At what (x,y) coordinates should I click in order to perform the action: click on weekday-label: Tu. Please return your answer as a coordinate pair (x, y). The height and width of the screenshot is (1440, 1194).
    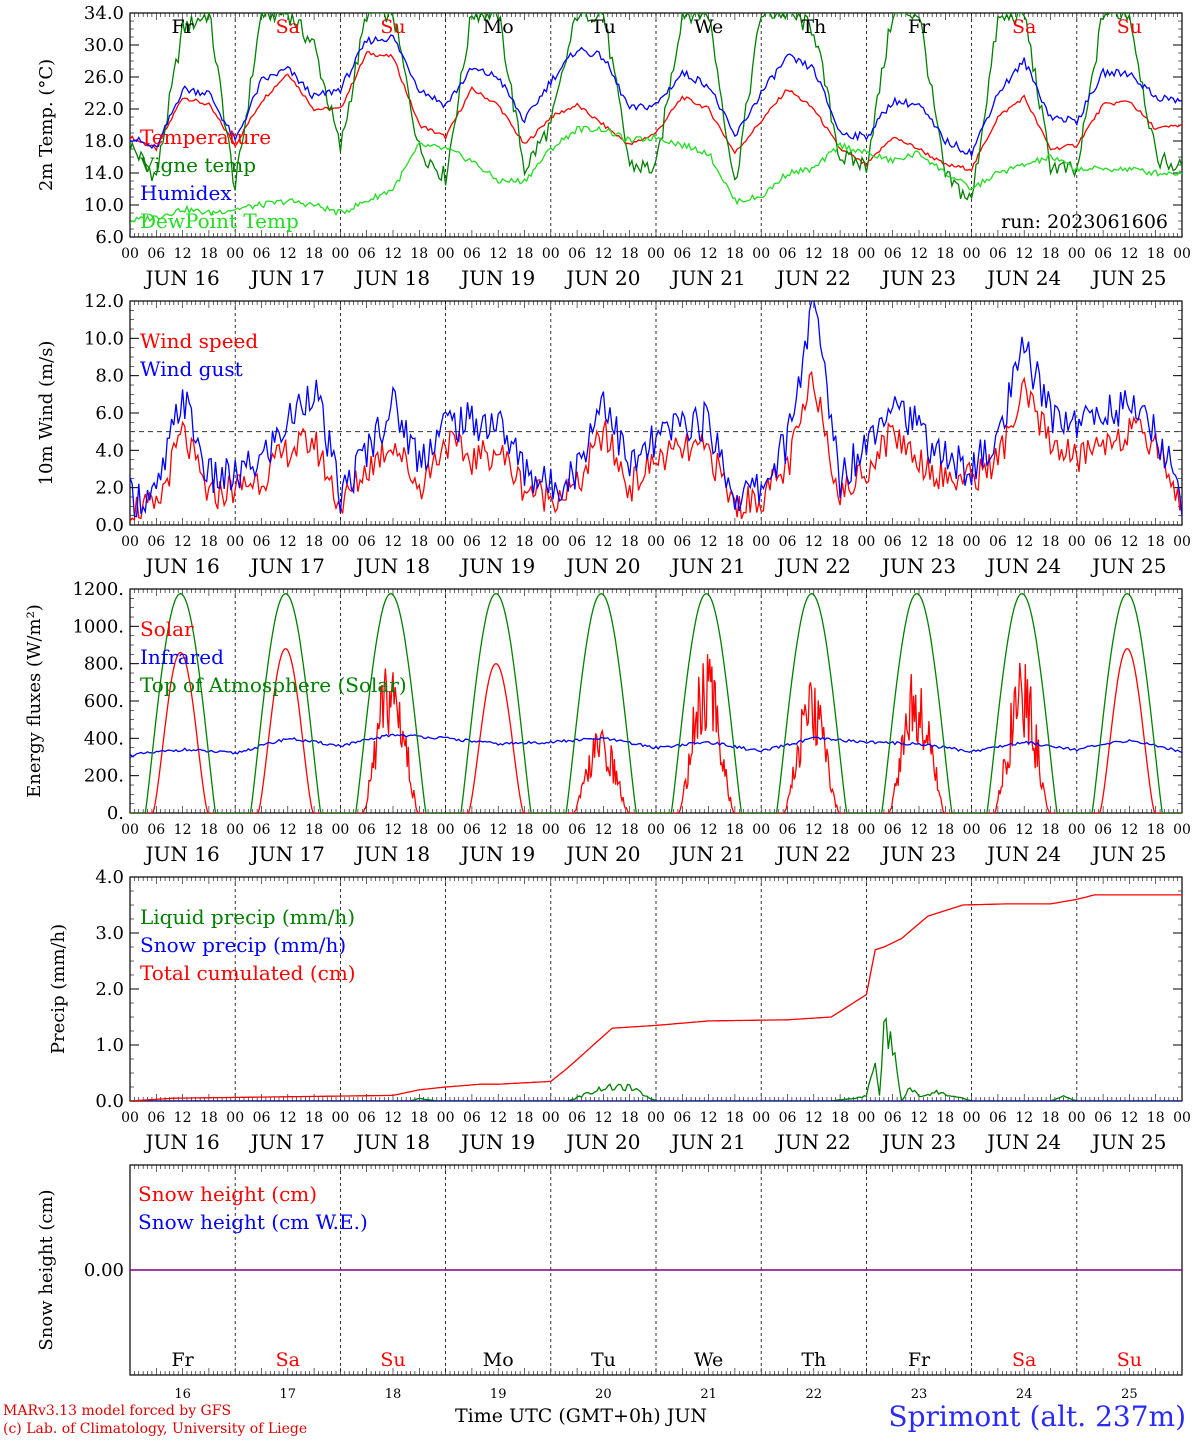
    Looking at the image, I should click on (603, 1360).